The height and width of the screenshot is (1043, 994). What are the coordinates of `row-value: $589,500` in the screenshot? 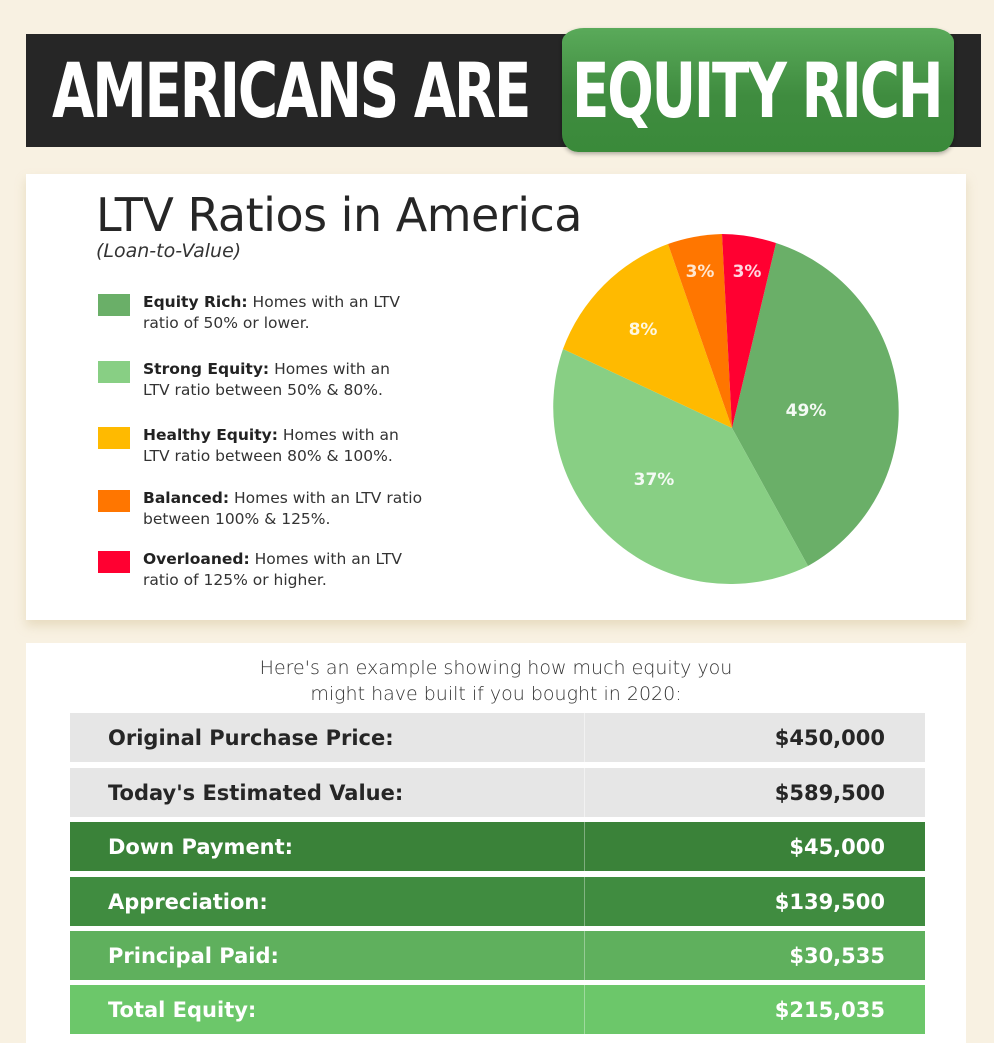 It's located at (829, 792).